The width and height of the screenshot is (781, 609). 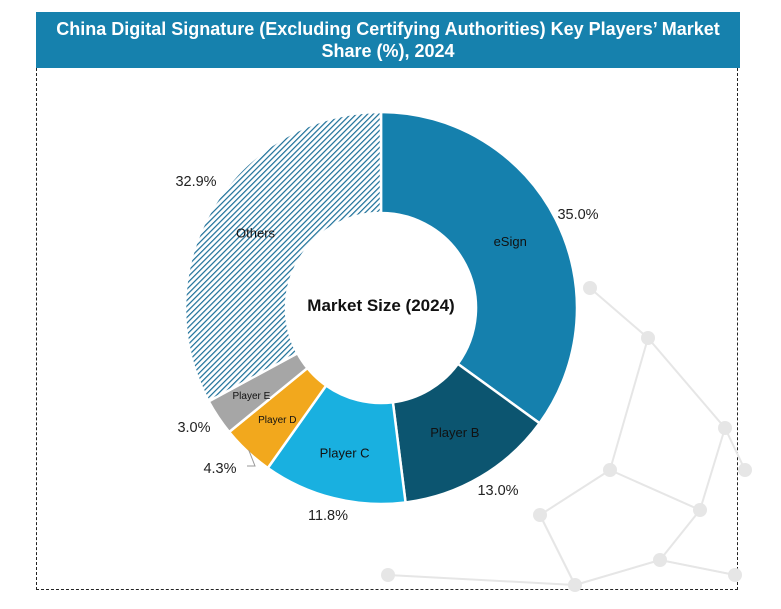 I want to click on value-label-esign: 35.0%, so click(x=577, y=215).